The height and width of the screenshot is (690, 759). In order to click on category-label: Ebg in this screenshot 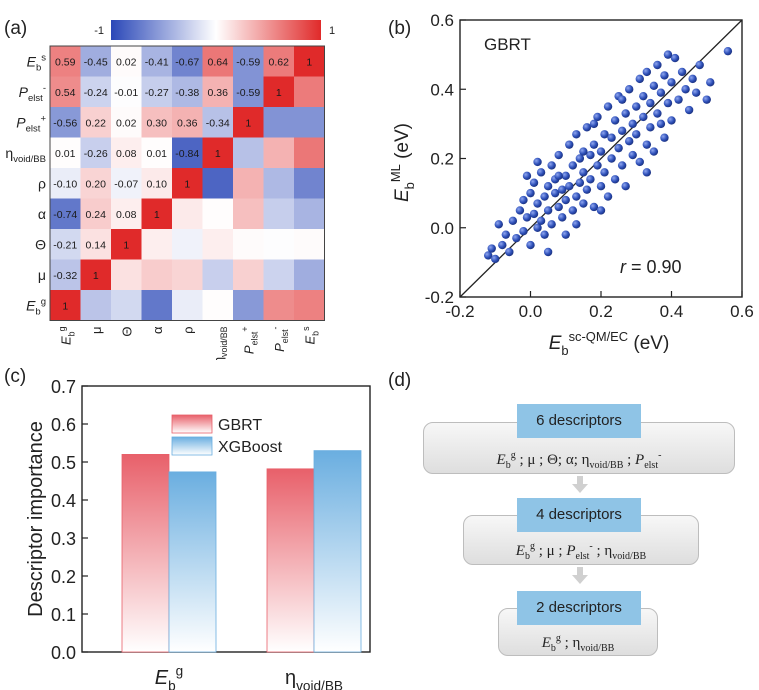, I will do `click(169, 677)`.